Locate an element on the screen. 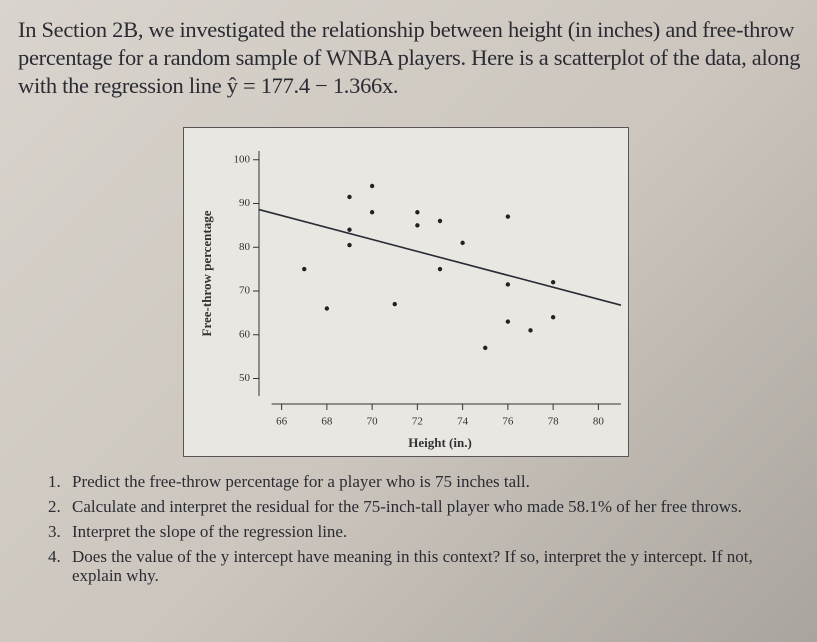 Image resolution: width=817 pixels, height=642 pixels. y-tick-label: 50 is located at coordinates (245, 378).